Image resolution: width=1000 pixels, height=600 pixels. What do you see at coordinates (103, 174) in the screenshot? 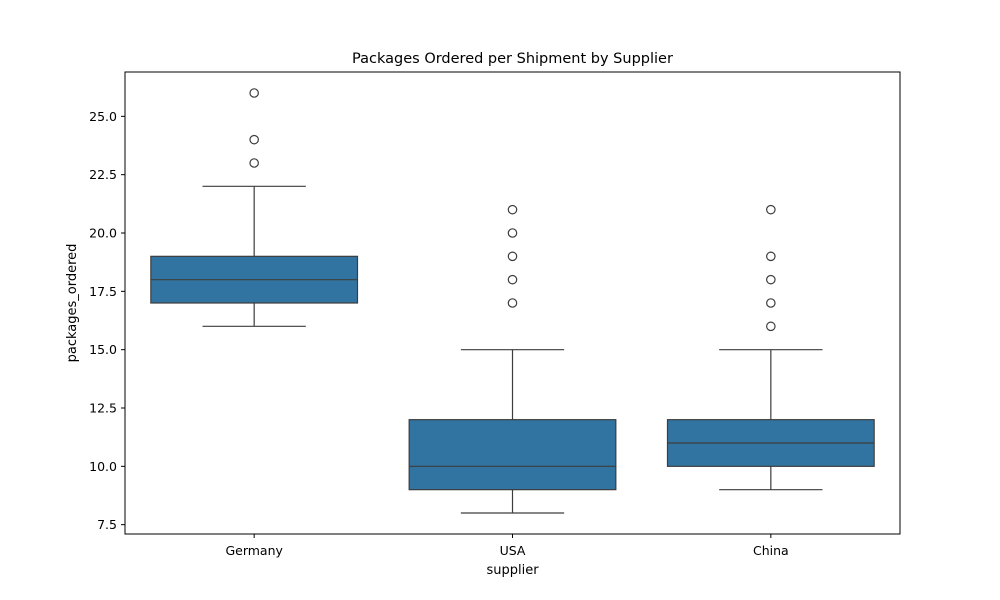
I see `y-tick-label: 22.5` at bounding box center [103, 174].